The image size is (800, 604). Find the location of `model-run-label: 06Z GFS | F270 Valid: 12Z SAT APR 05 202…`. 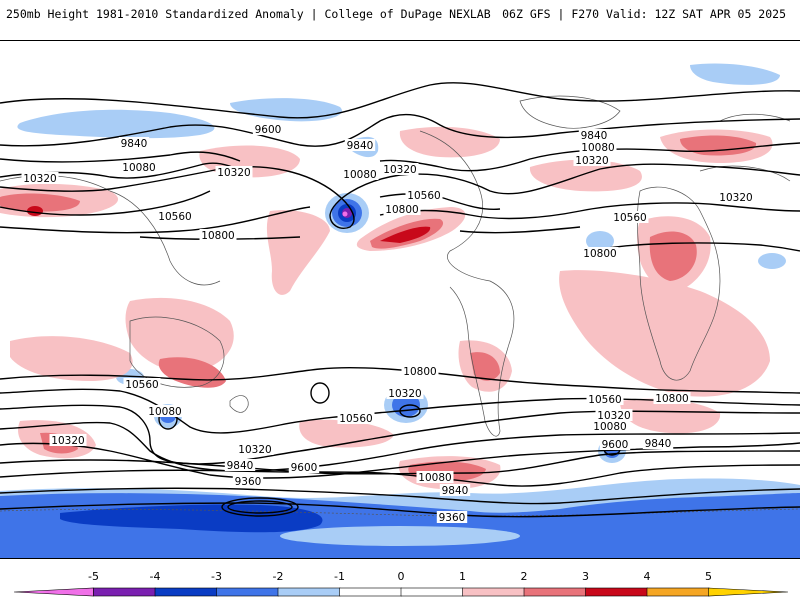

model-run-label: 06Z GFS | F270 Valid: 12Z SAT APR 05 202… is located at coordinates (644, 14).